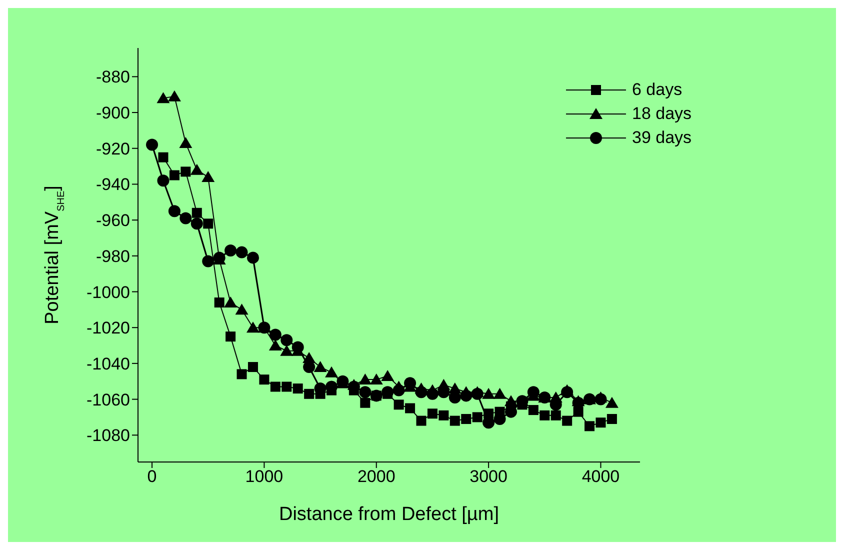 The width and height of the screenshot is (844, 550). Describe the element at coordinates (108, 400) in the screenshot. I see `y-tick-label: -1060` at that location.